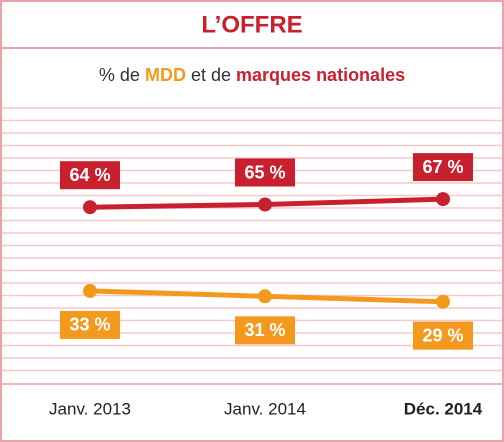 The image size is (504, 442). What do you see at coordinates (165, 75) in the screenshot?
I see `subtitle-part: MDD` at bounding box center [165, 75].